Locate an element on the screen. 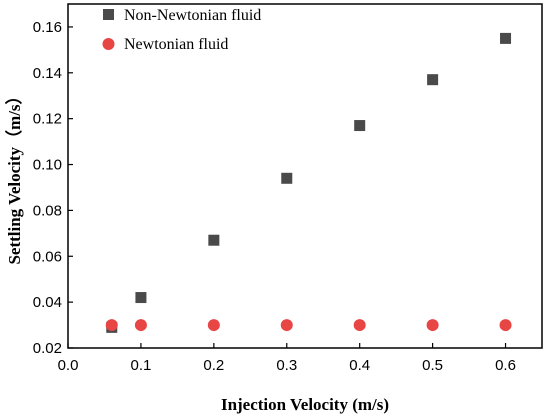  x-tick-label: 0.0 is located at coordinates (68, 365).